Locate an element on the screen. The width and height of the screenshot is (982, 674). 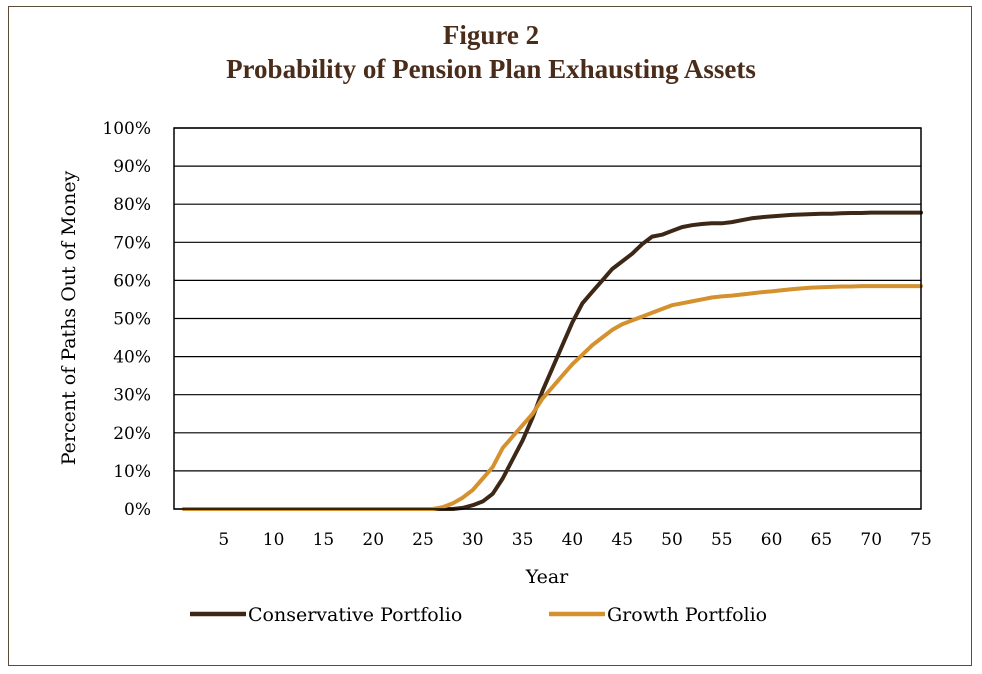
y-tick-label: 70% is located at coordinates (132, 243).